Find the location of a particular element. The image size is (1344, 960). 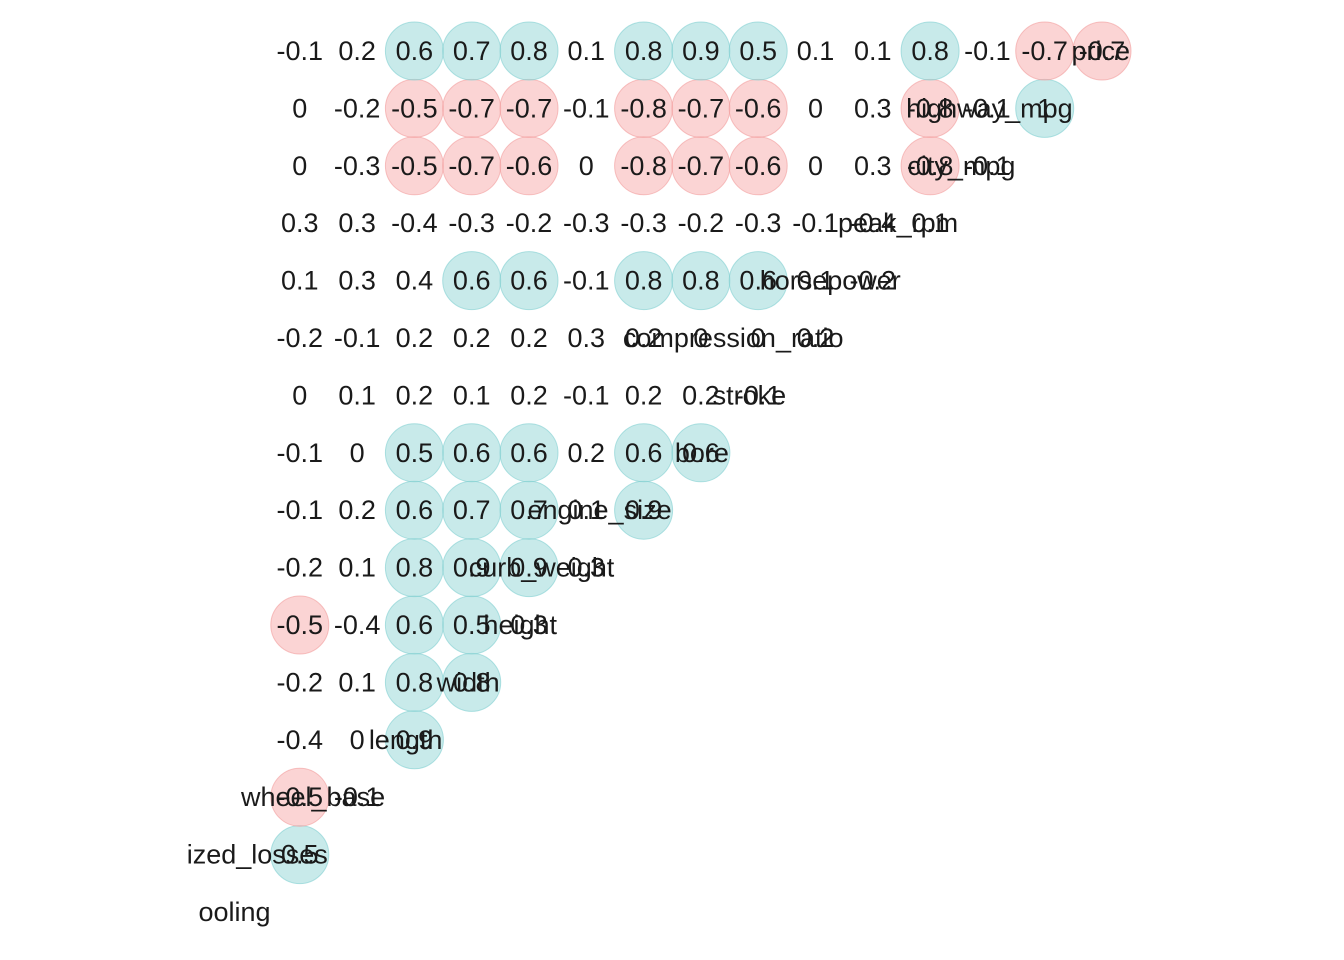

corr-value-city_mpg-wheel_base: -0.5 is located at coordinates (414, 166).